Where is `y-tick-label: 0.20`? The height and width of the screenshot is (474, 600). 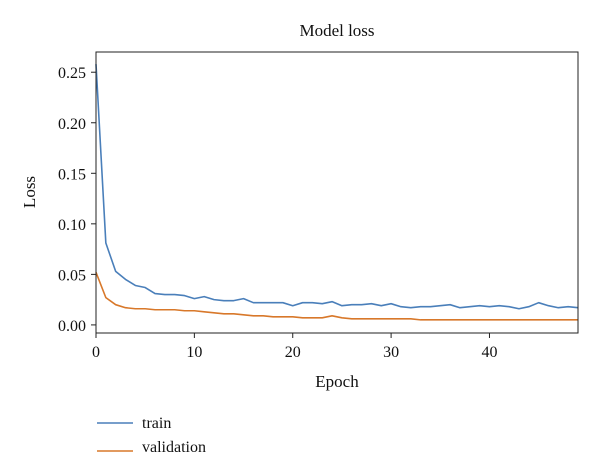 y-tick-label: 0.20 is located at coordinates (72, 124).